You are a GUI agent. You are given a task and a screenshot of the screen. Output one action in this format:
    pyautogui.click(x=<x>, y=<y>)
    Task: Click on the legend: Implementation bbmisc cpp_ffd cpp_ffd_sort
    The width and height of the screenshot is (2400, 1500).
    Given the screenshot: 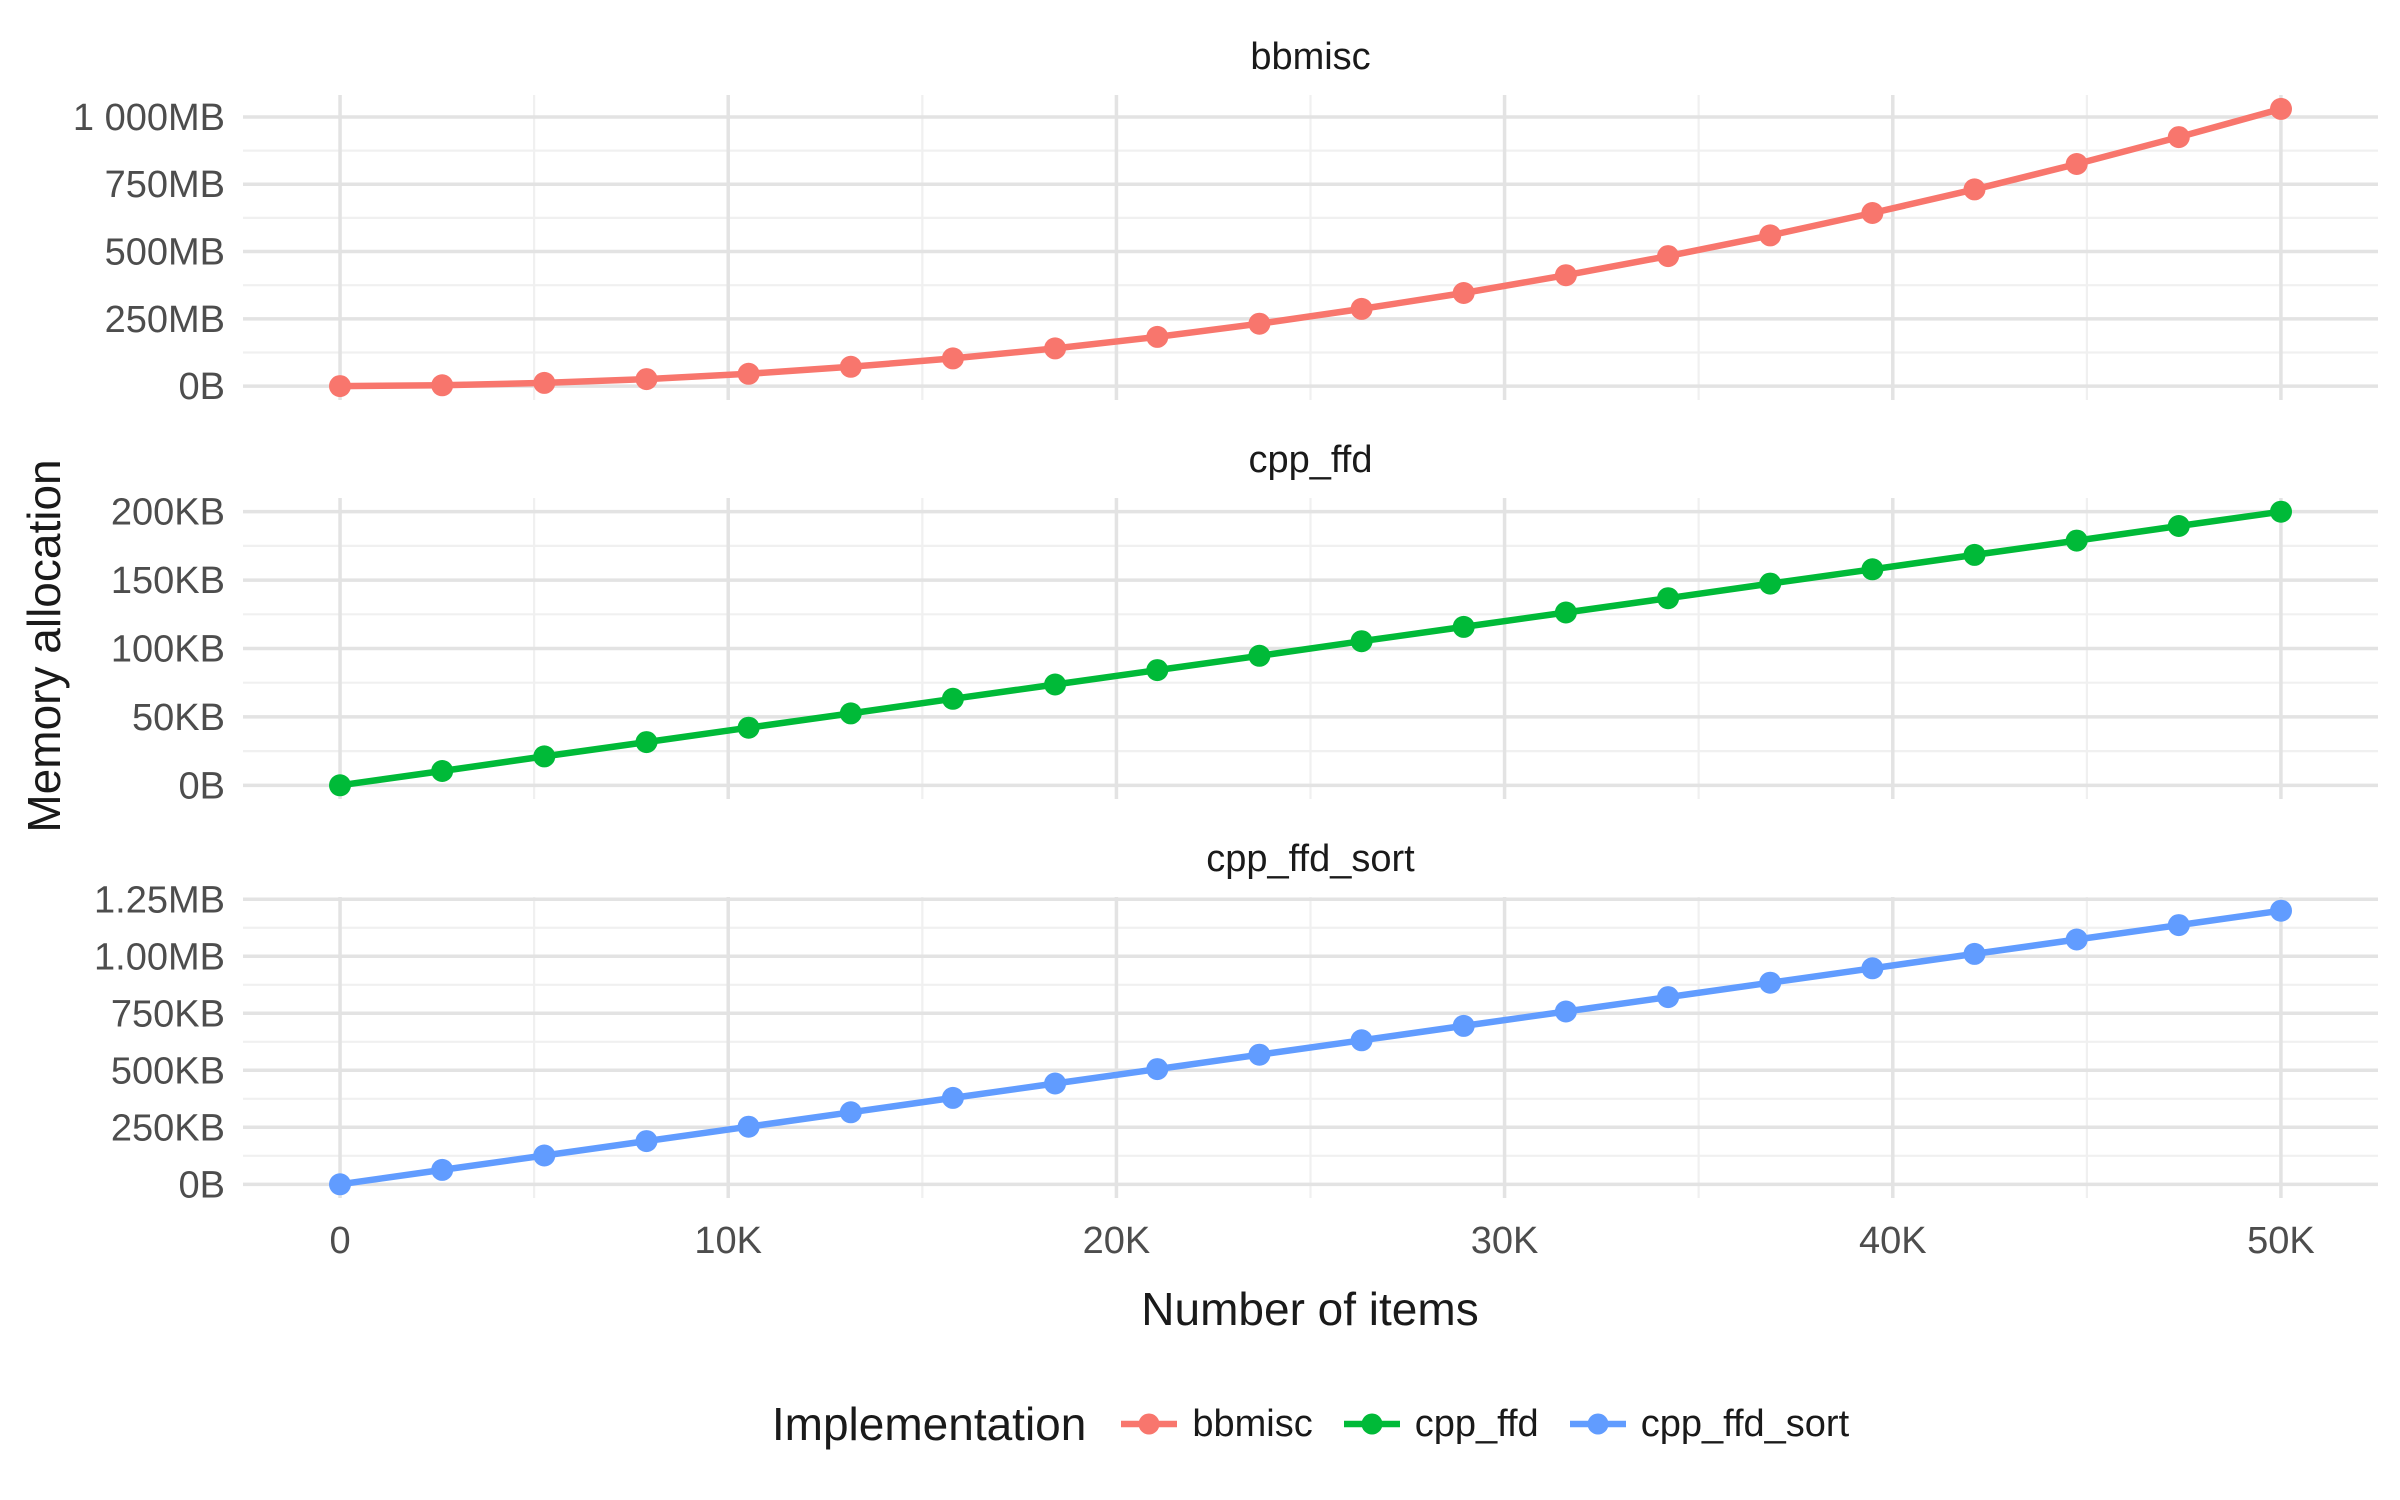 What is the action you would take?
    pyautogui.click(x=1310, y=1424)
    